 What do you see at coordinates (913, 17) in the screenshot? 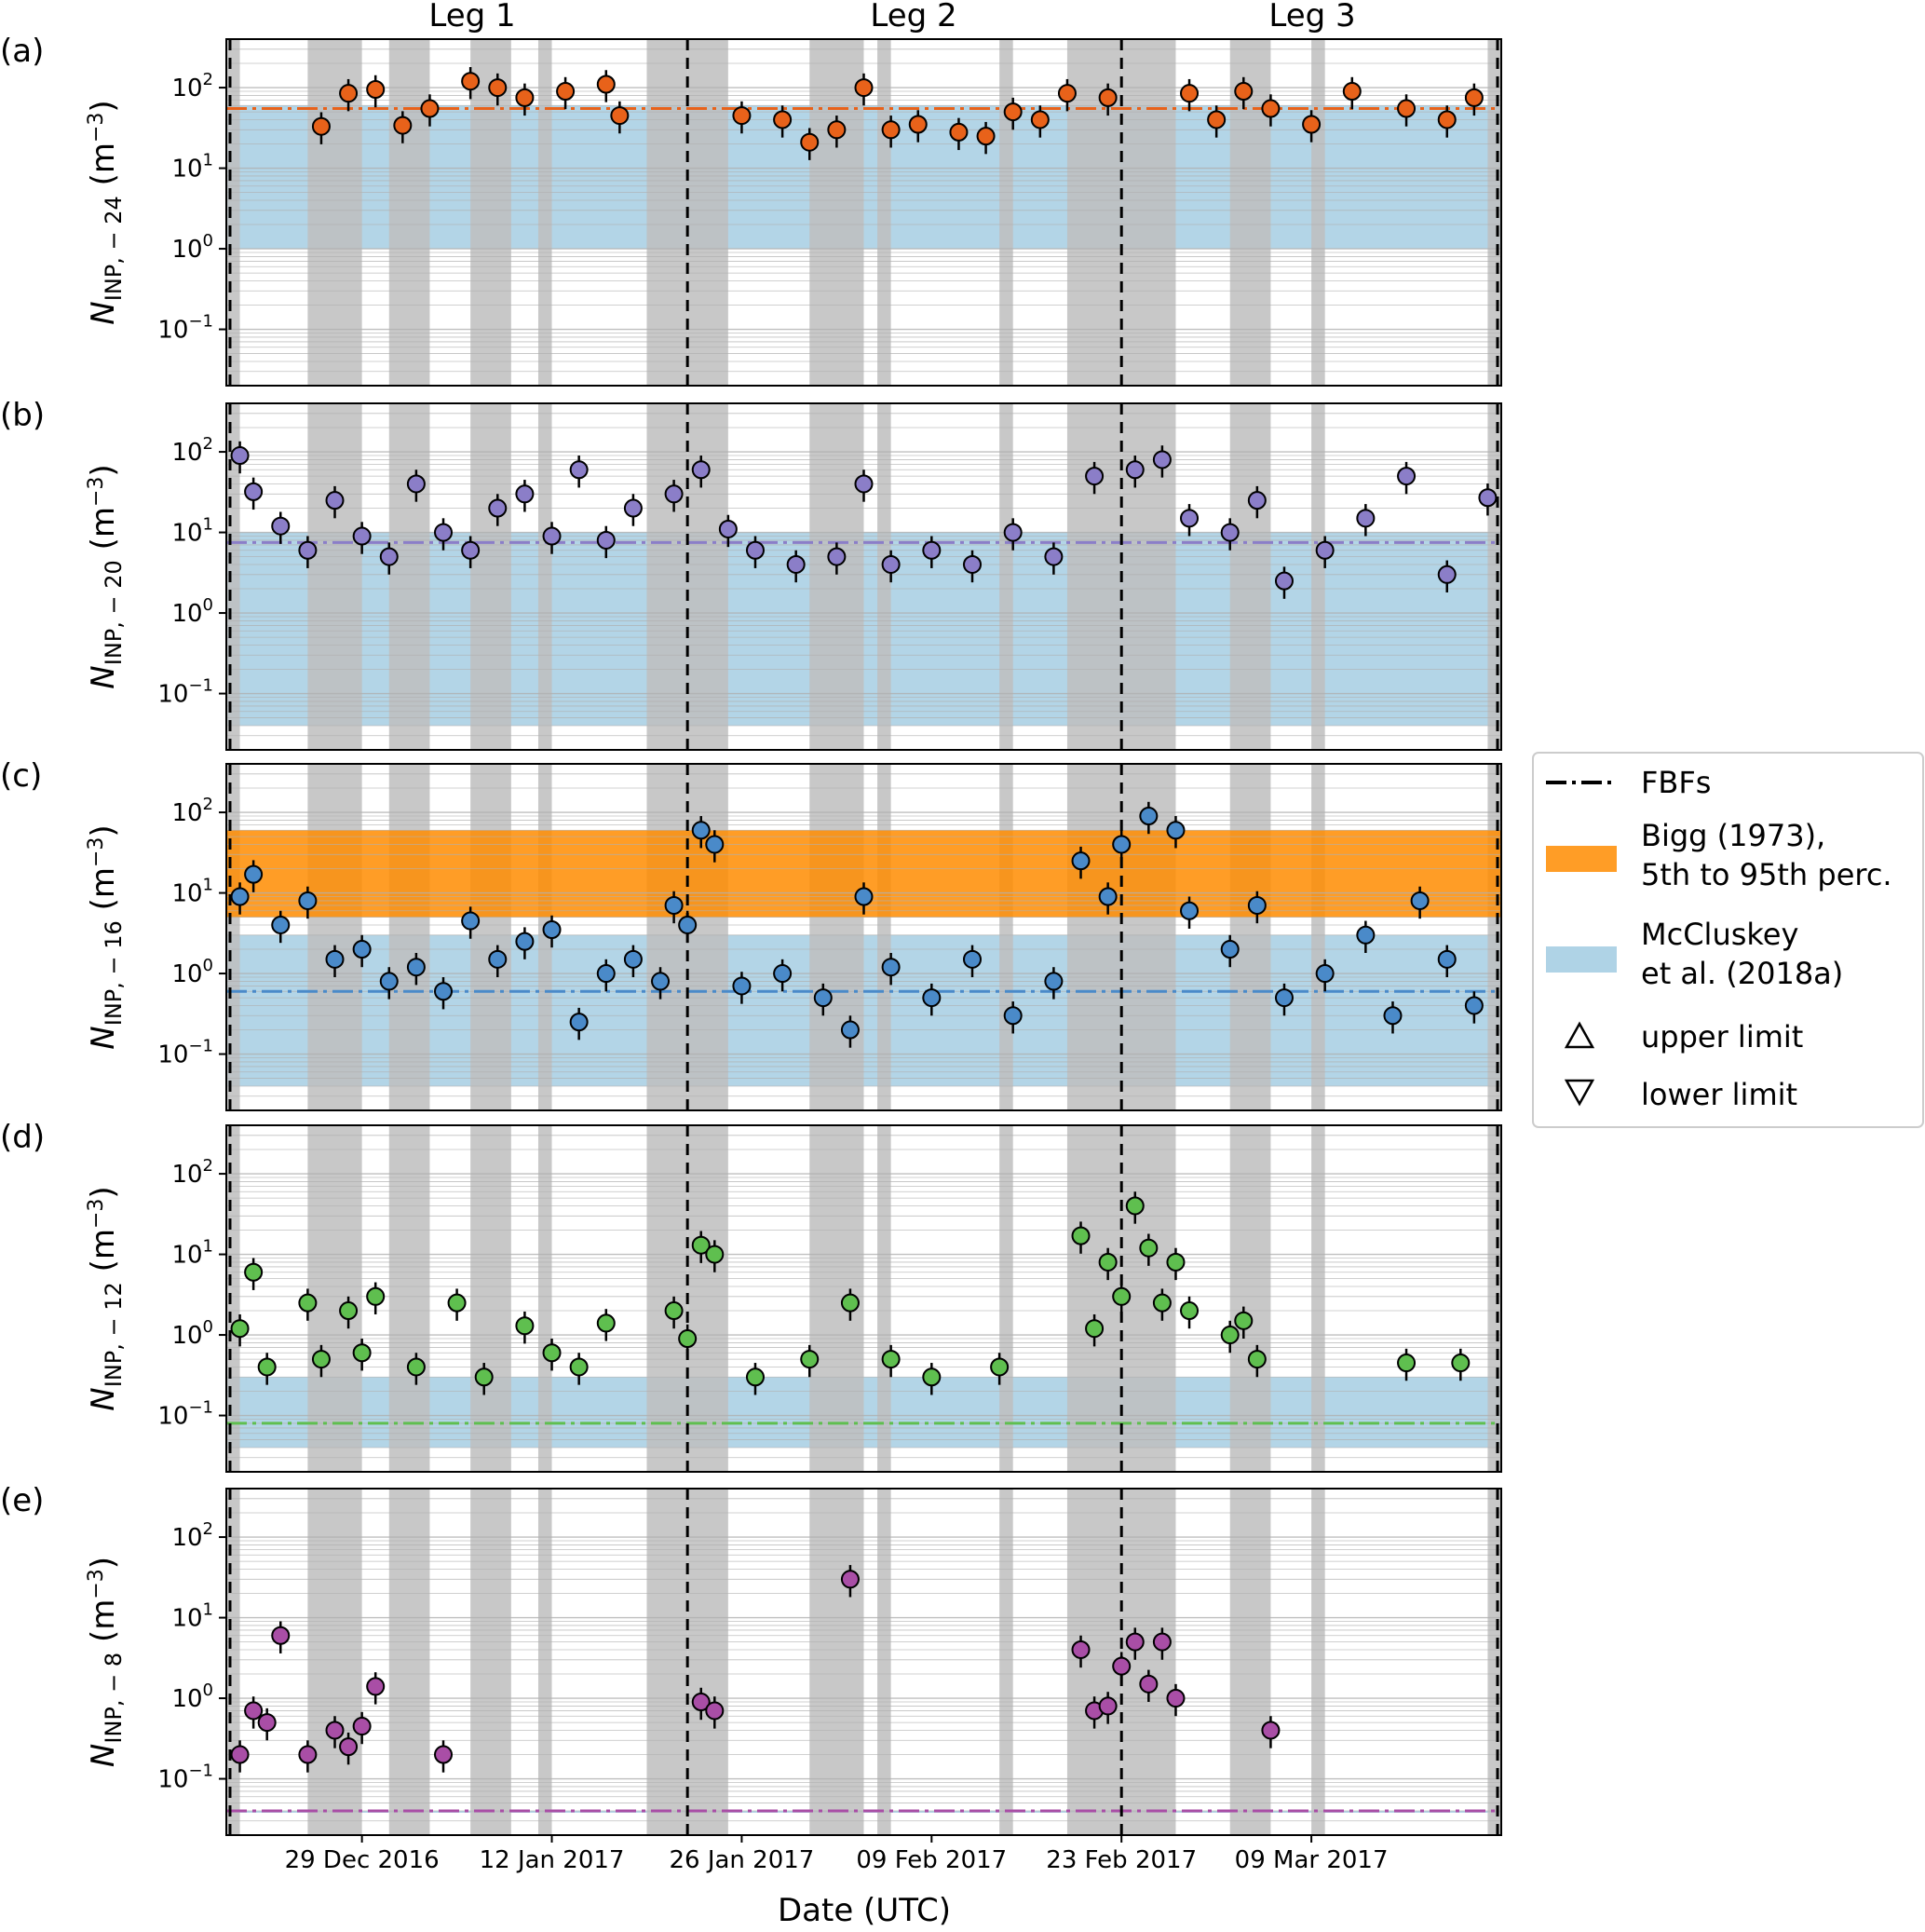
I see `leg-label-2: Leg 2` at bounding box center [913, 17].